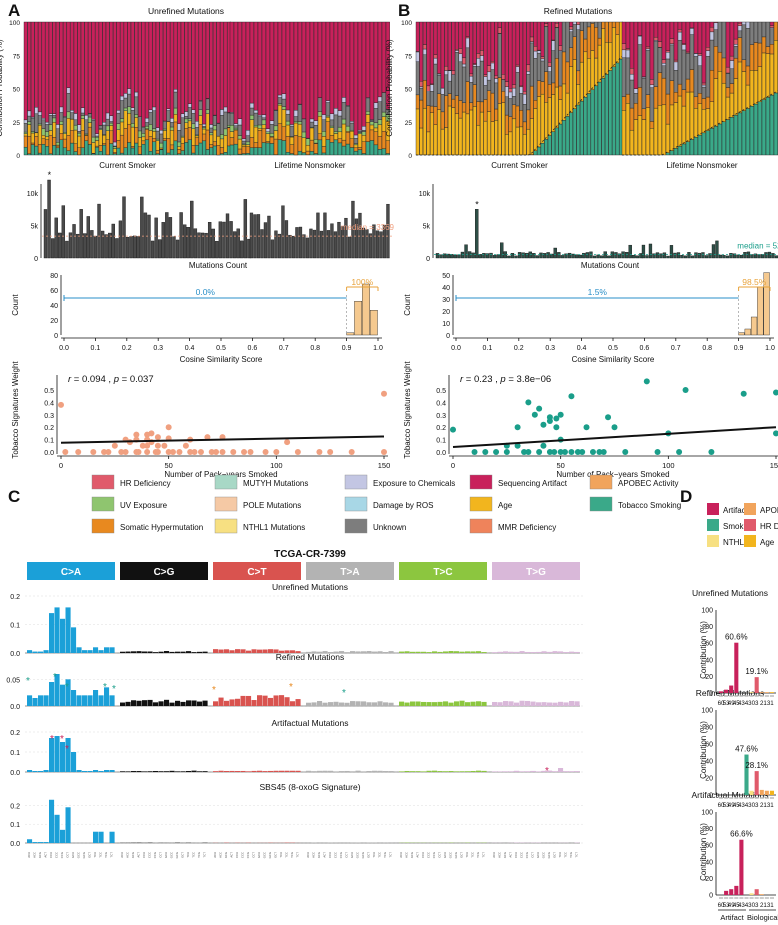 This screenshot has height=925, width=778. What do you see at coordinates (284, 348) in the screenshot?
I see `x-tick-label: 0.7` at bounding box center [284, 348].